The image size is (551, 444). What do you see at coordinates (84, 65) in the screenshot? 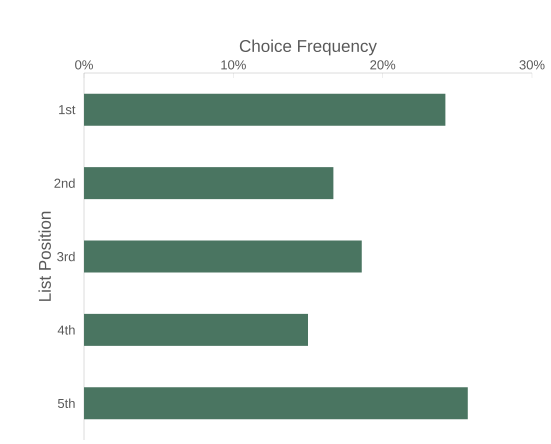
I see `x-tick-label: 0%` at bounding box center [84, 65].